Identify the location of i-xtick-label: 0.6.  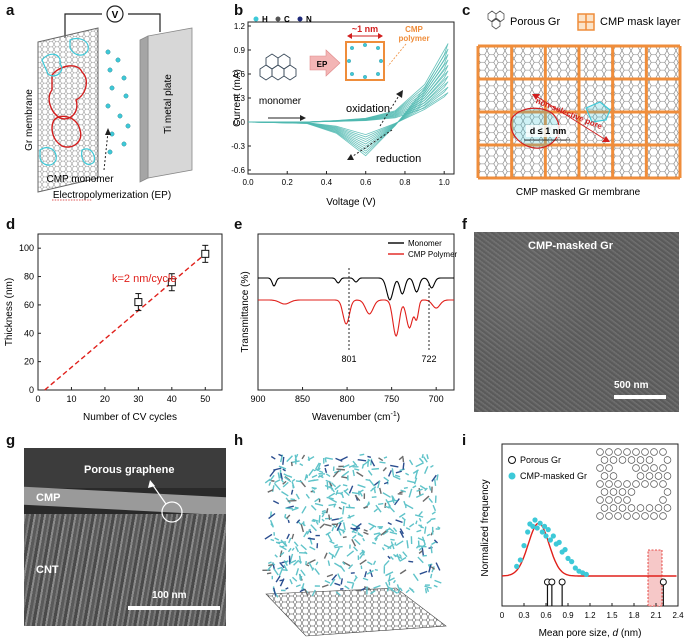
(546, 615).